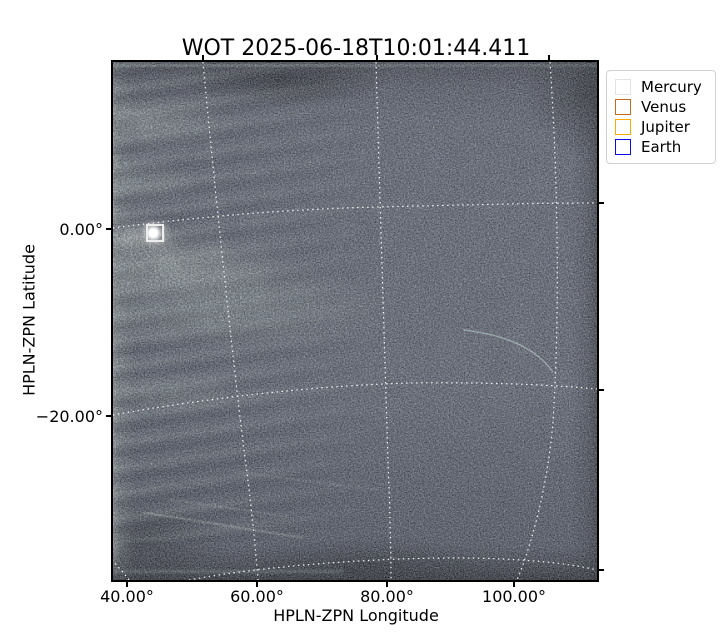 Image resolution: width=720 pixels, height=640 pixels. I want to click on mercury-marker, so click(155, 233).